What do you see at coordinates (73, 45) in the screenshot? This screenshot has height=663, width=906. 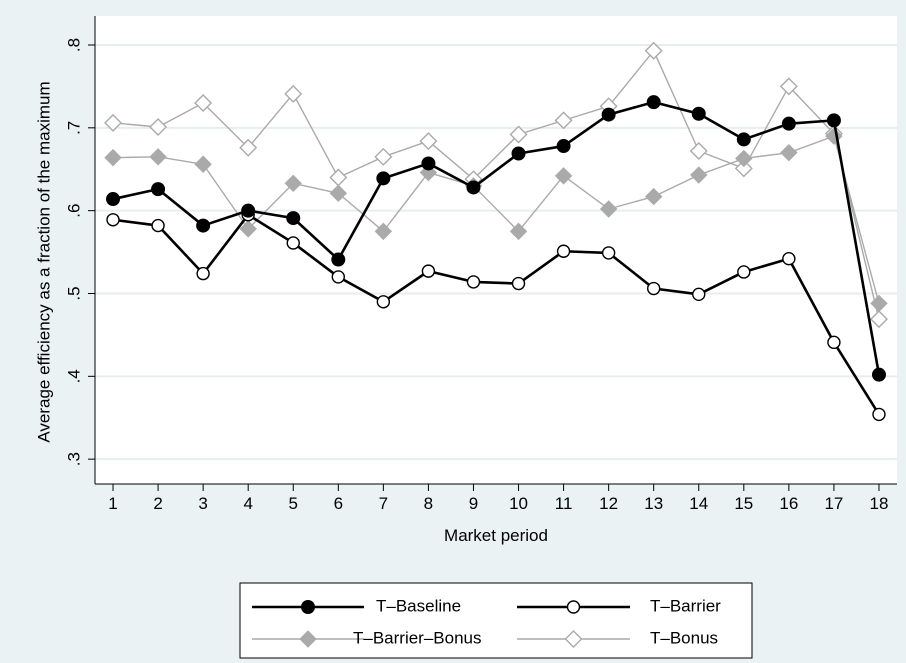 I see `y-tick-label: .8` at bounding box center [73, 45].